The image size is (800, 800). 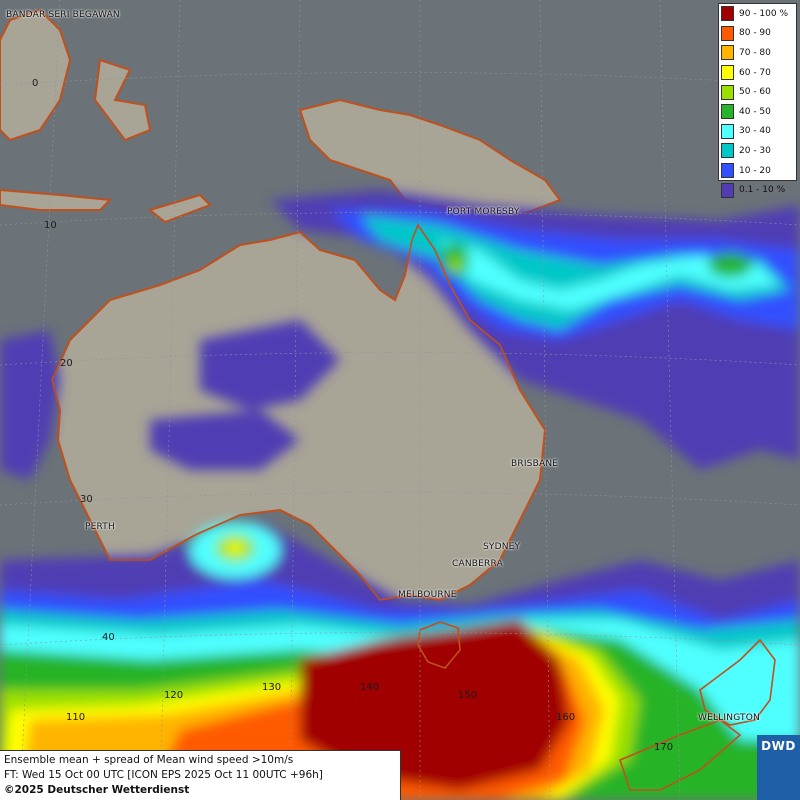 I want to click on legend-row: 0.1 - 10 %, so click(x=757, y=190).